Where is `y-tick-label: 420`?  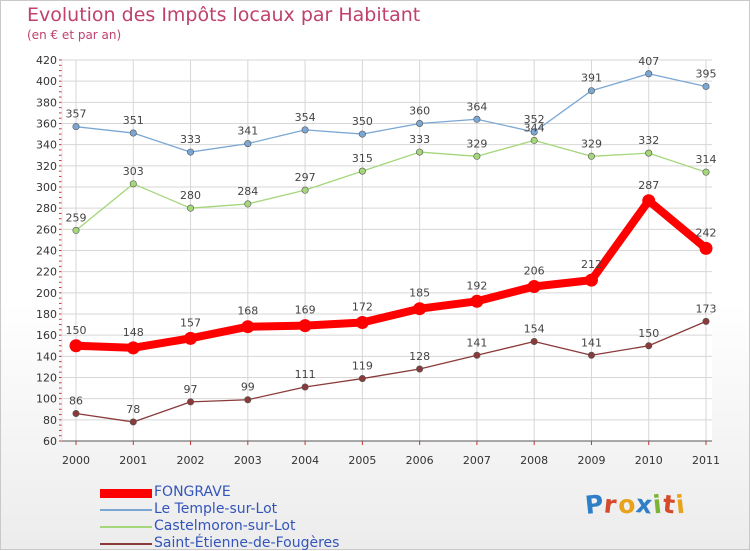
y-tick-label: 420 is located at coordinates (46, 60).